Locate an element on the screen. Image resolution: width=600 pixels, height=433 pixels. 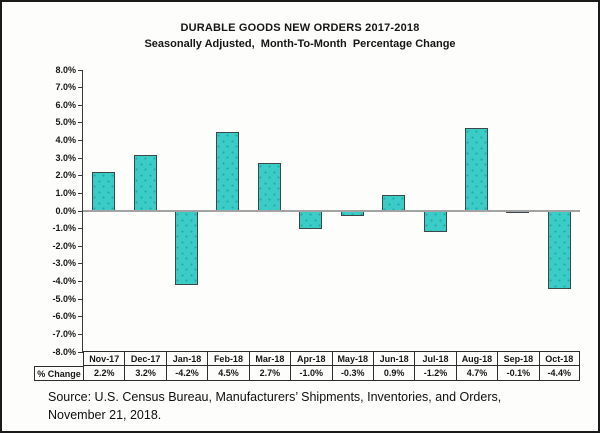
month-header-cell: Jun-18 is located at coordinates (393, 358).